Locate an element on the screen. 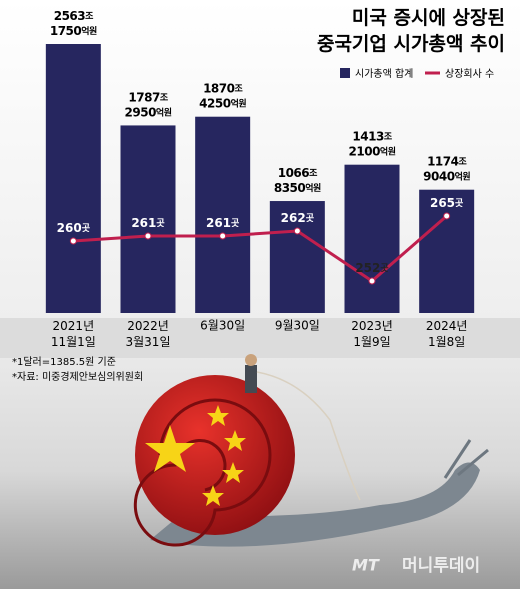 This screenshot has height=589, width=520. line-value-label: 265곳 is located at coordinates (446, 203).